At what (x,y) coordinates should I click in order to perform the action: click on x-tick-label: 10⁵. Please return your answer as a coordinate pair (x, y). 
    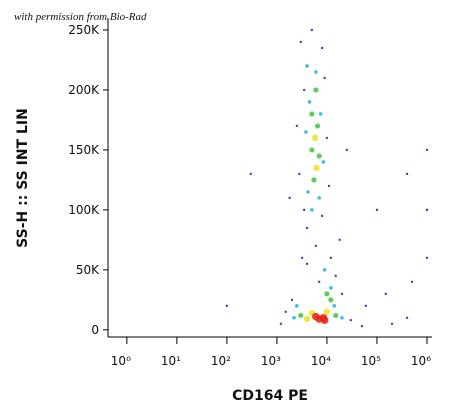
    Looking at the image, I should click on (371, 361).